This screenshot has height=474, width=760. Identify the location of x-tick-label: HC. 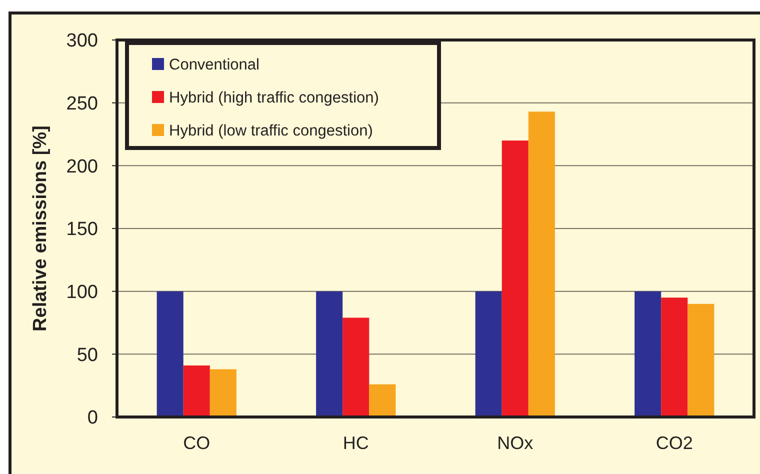
(355, 443).